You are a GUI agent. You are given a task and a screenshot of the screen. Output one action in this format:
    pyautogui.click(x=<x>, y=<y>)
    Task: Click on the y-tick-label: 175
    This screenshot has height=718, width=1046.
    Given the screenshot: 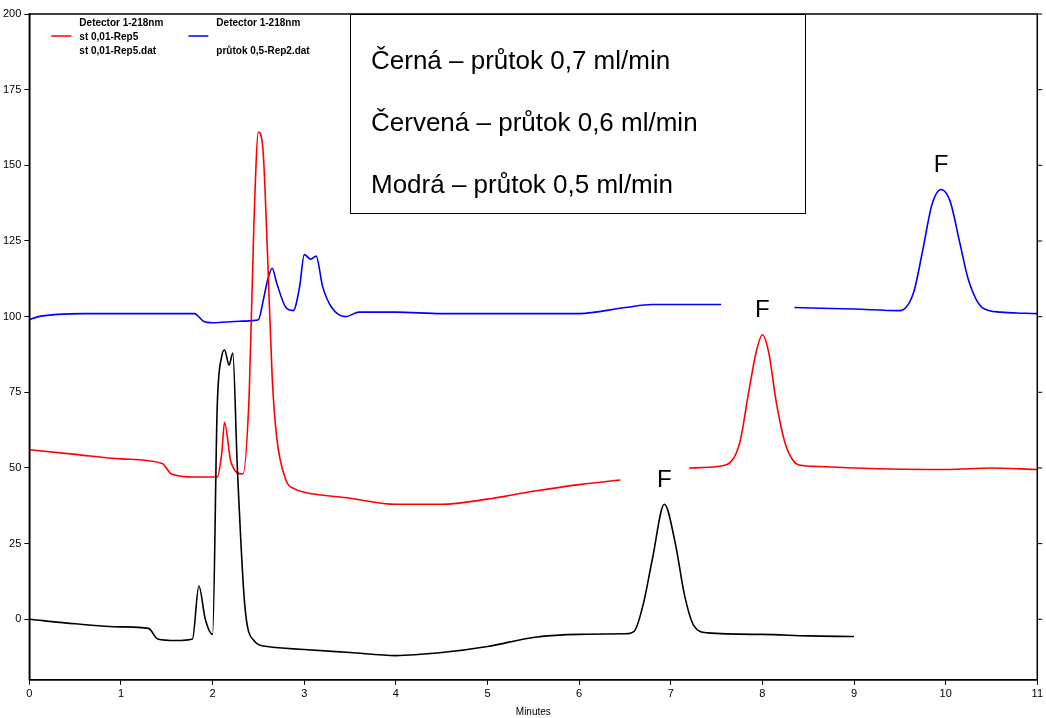 What is the action you would take?
    pyautogui.click(x=12, y=88)
    